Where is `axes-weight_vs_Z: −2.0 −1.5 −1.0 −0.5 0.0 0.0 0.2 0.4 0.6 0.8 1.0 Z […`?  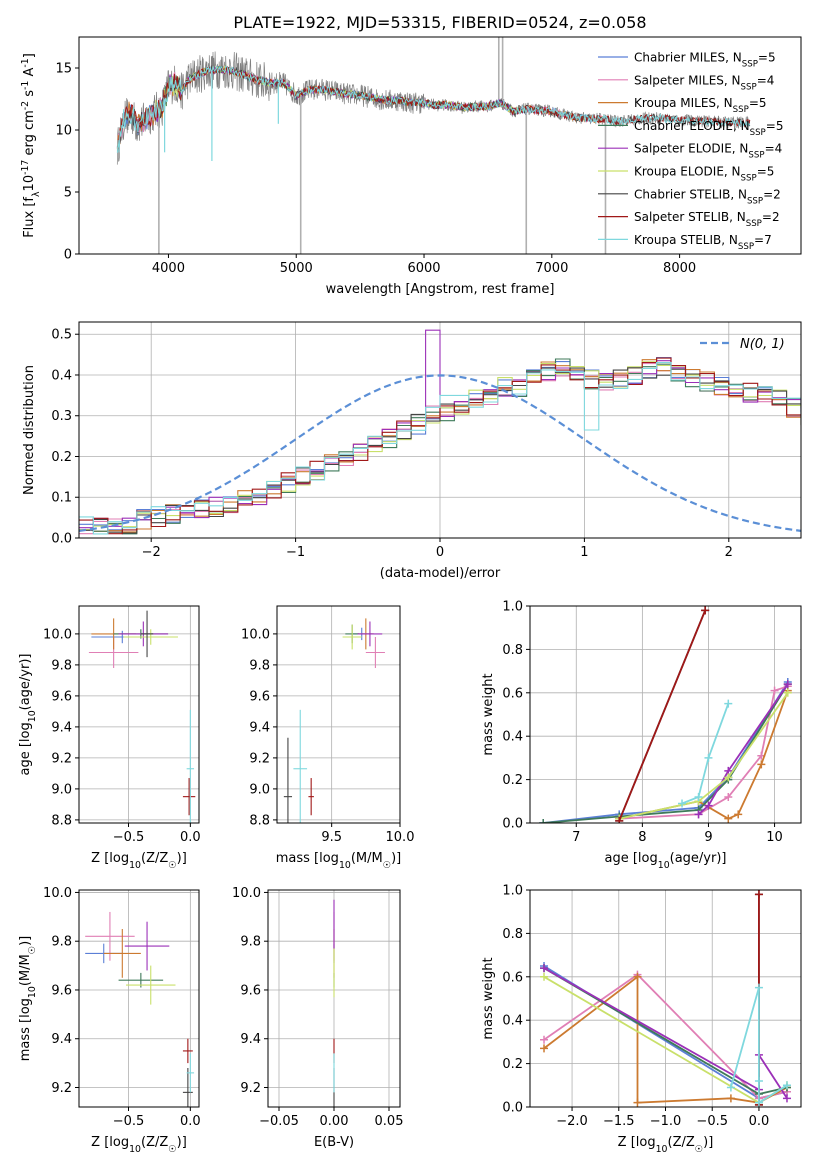
axes-weight_vs_Z: −2.0 −1.5 −1.0 −0.5 0.0 0.0 0.2 0.4 0.6 0.8 1.0 Z [… is located at coordinates (641, 1019).